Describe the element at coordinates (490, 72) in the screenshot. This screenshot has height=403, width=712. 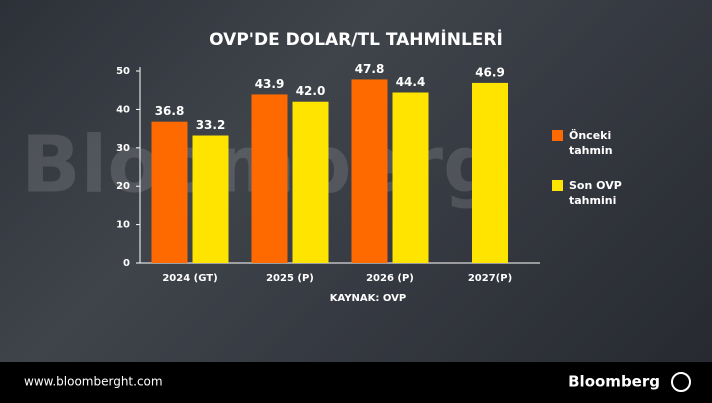
I see `data-label: 46.9` at that location.